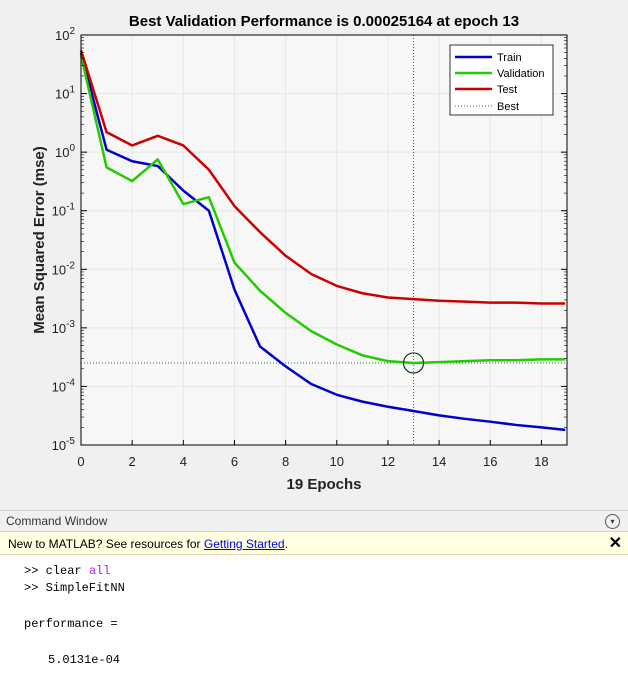 The image size is (628, 673). Describe the element at coordinates (84, 660) in the screenshot. I see `console-output-value: 5.0131e-04` at that location.